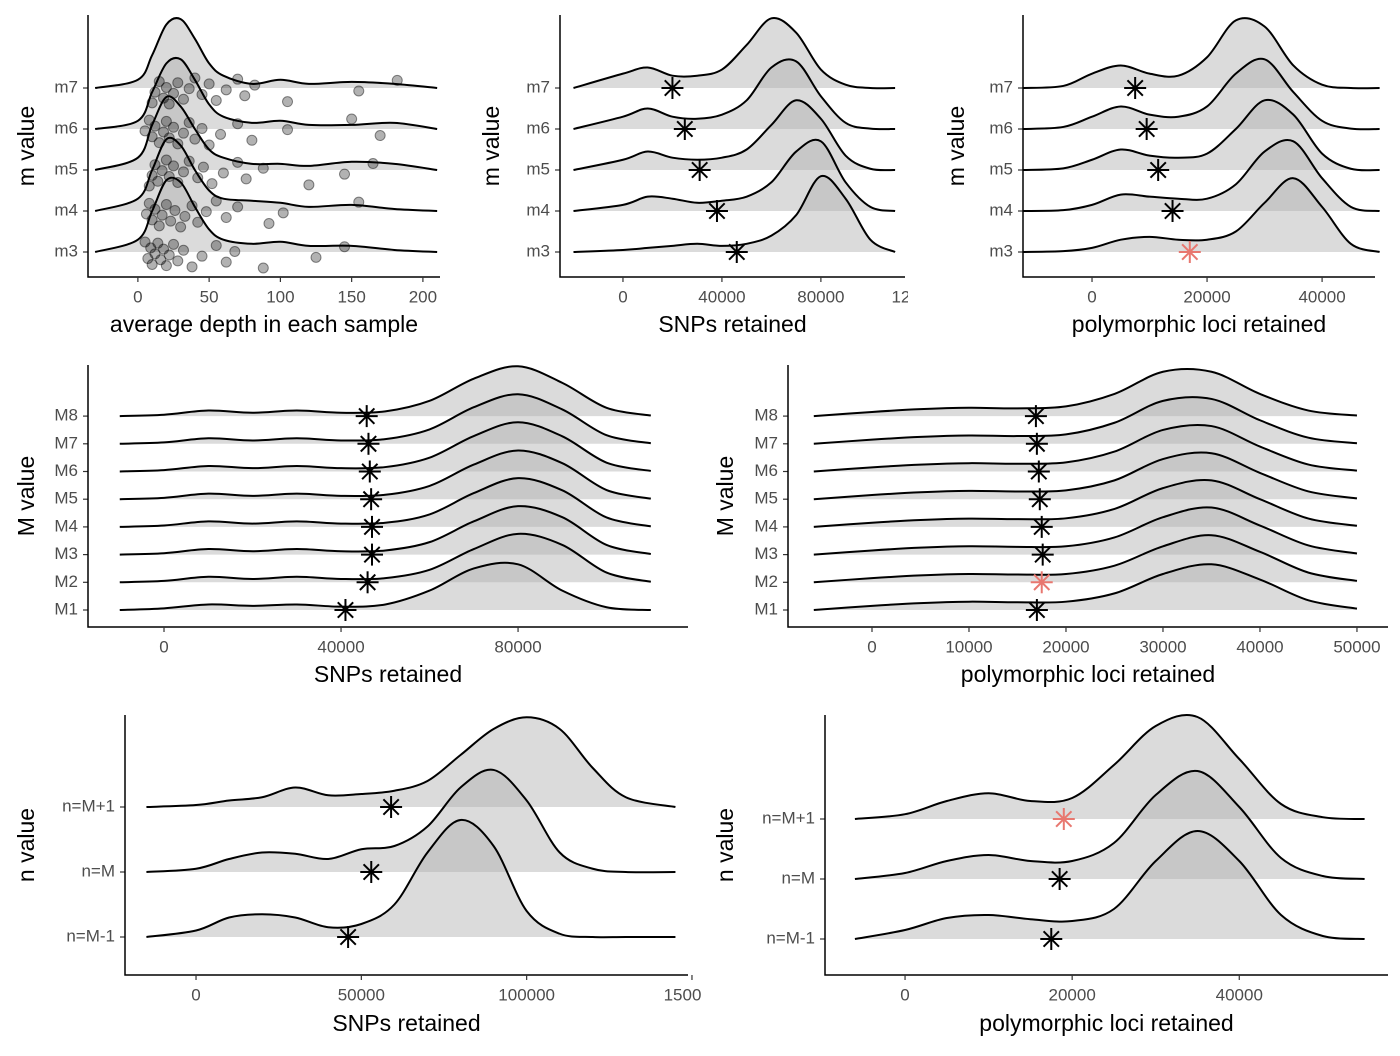  Describe the element at coordinates (766, 553) in the screenshot. I see `y-tick-label: M3` at that location.